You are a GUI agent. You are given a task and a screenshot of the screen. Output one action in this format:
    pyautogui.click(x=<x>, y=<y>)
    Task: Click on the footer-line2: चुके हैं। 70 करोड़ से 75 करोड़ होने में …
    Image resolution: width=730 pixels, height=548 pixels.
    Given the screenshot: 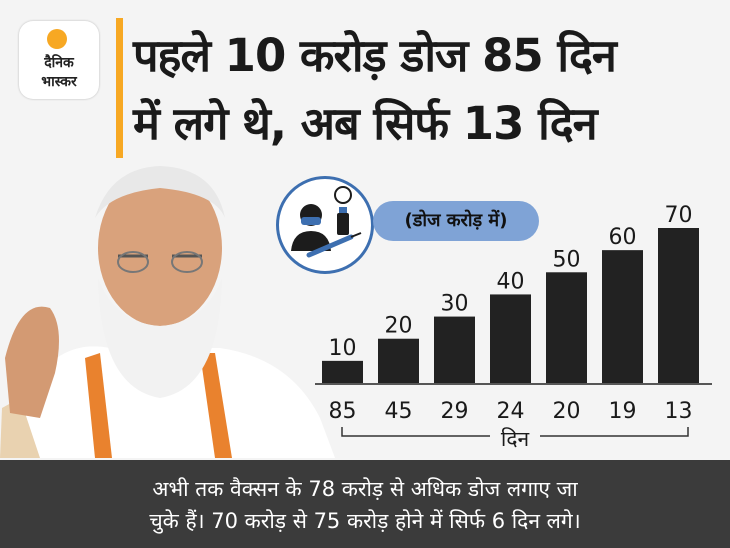 What is the action you would take?
    pyautogui.click(x=365, y=521)
    